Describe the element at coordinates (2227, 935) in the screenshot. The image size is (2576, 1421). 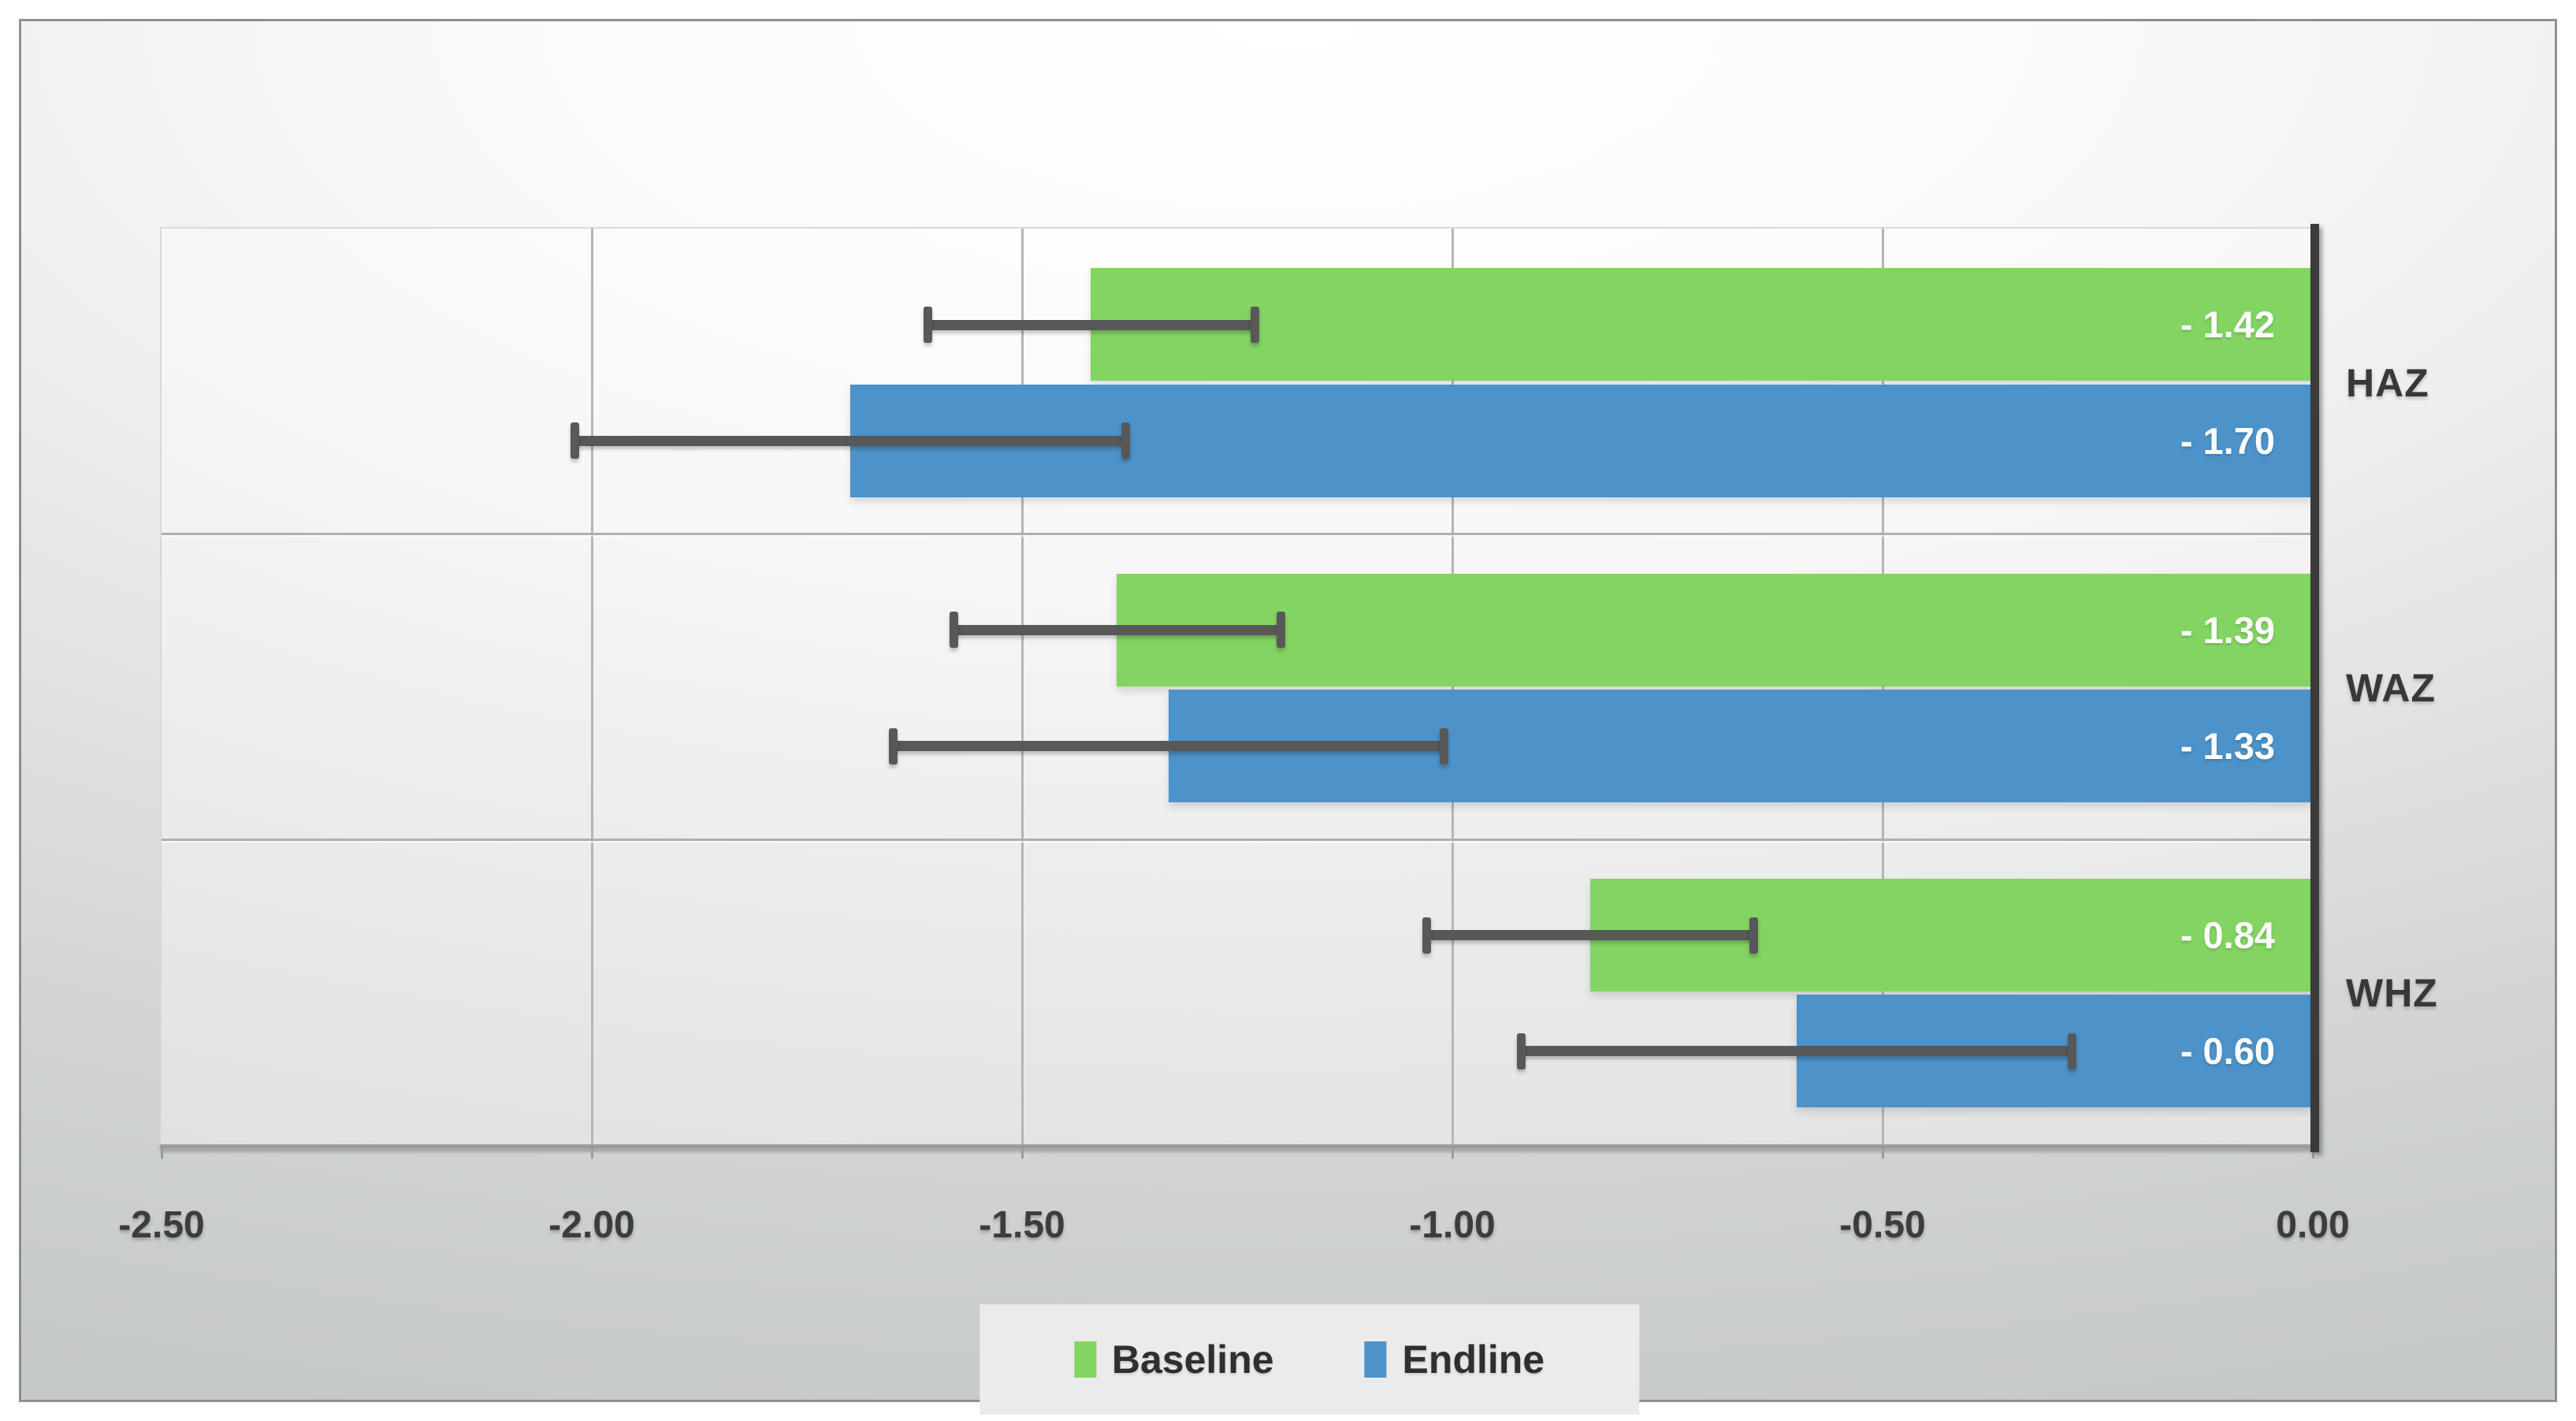
I see `data-label-baseline-whz: - 0.84` at that location.